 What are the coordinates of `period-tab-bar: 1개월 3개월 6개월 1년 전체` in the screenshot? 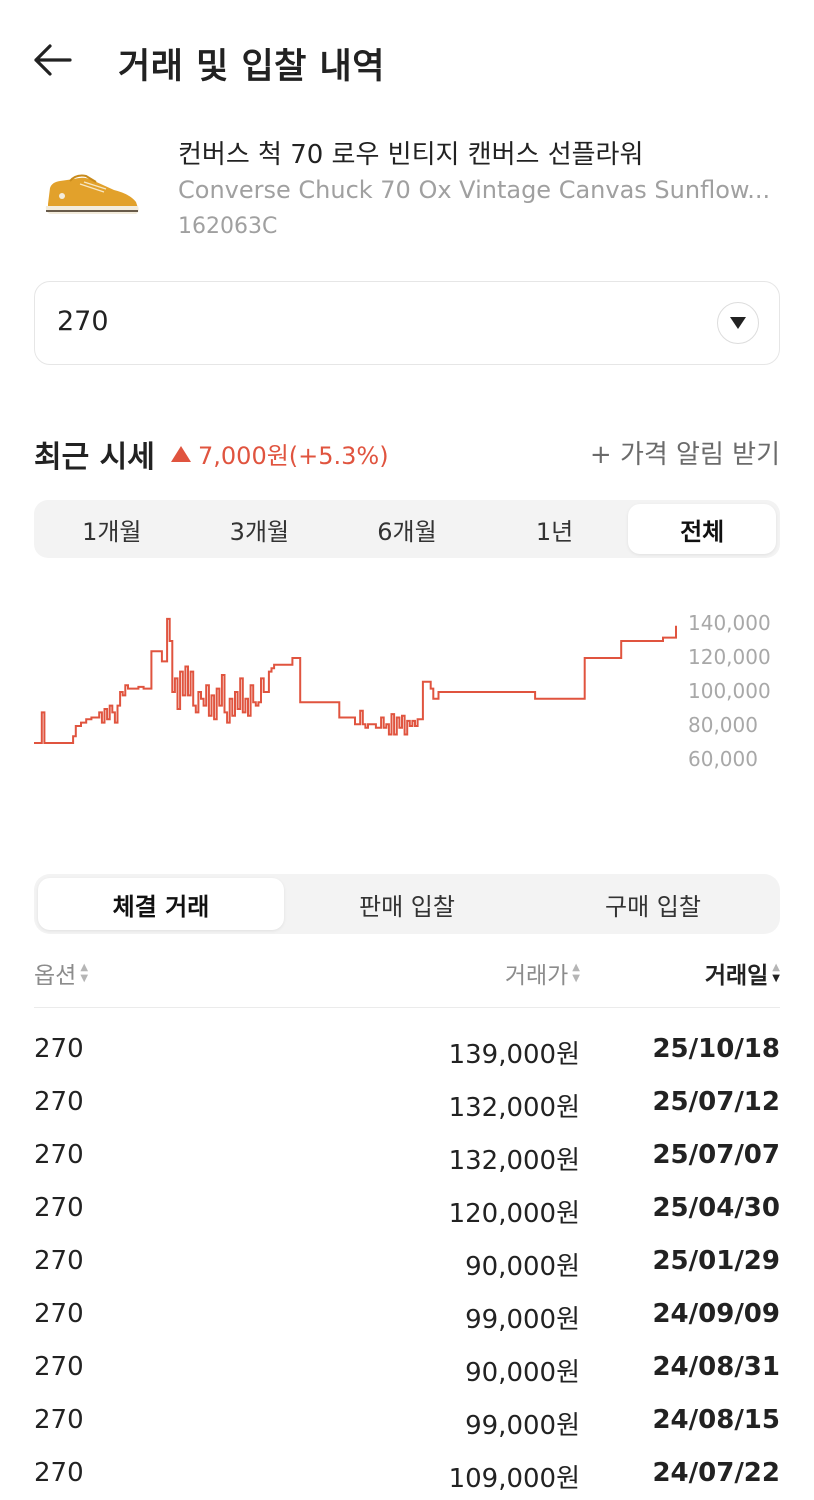 It's located at (407, 529).